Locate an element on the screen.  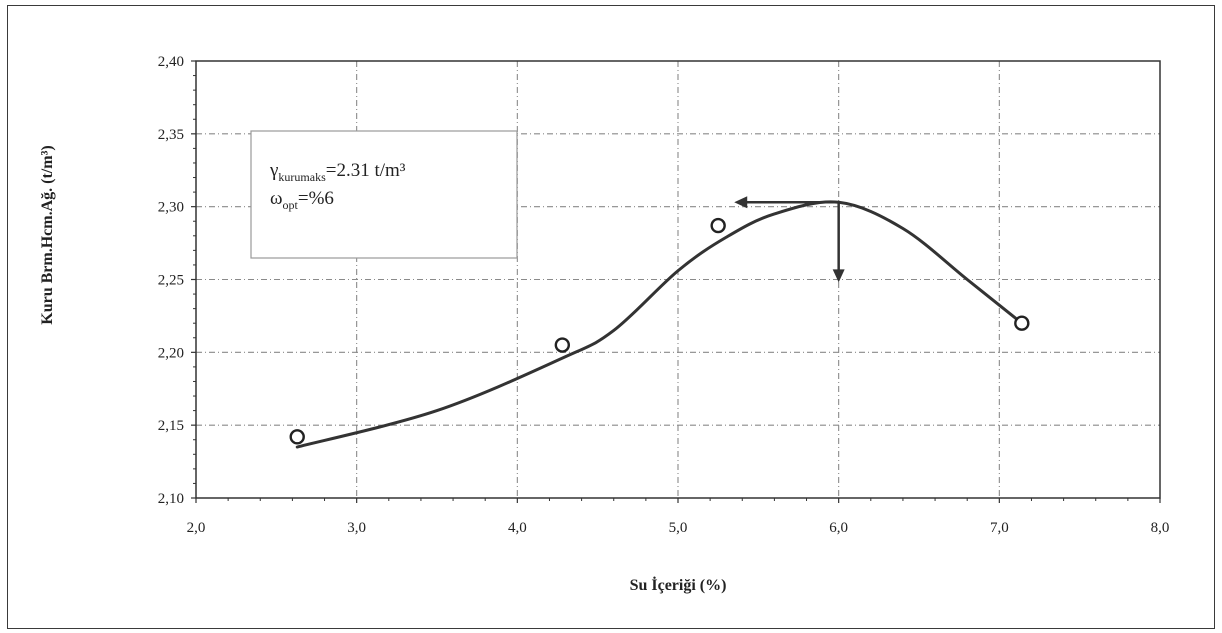
y-tick-label: 2,10 is located at coordinates (171, 499).